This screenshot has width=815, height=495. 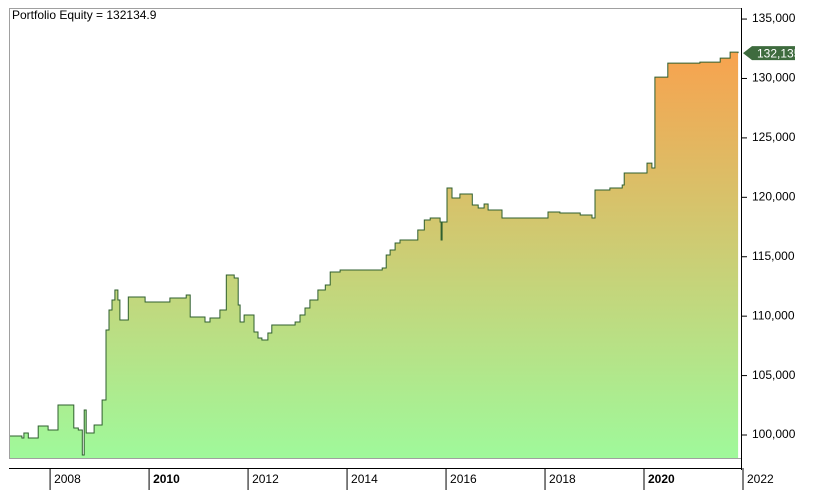 I want to click on y-tick-label: 115,000, so click(x=773, y=256).